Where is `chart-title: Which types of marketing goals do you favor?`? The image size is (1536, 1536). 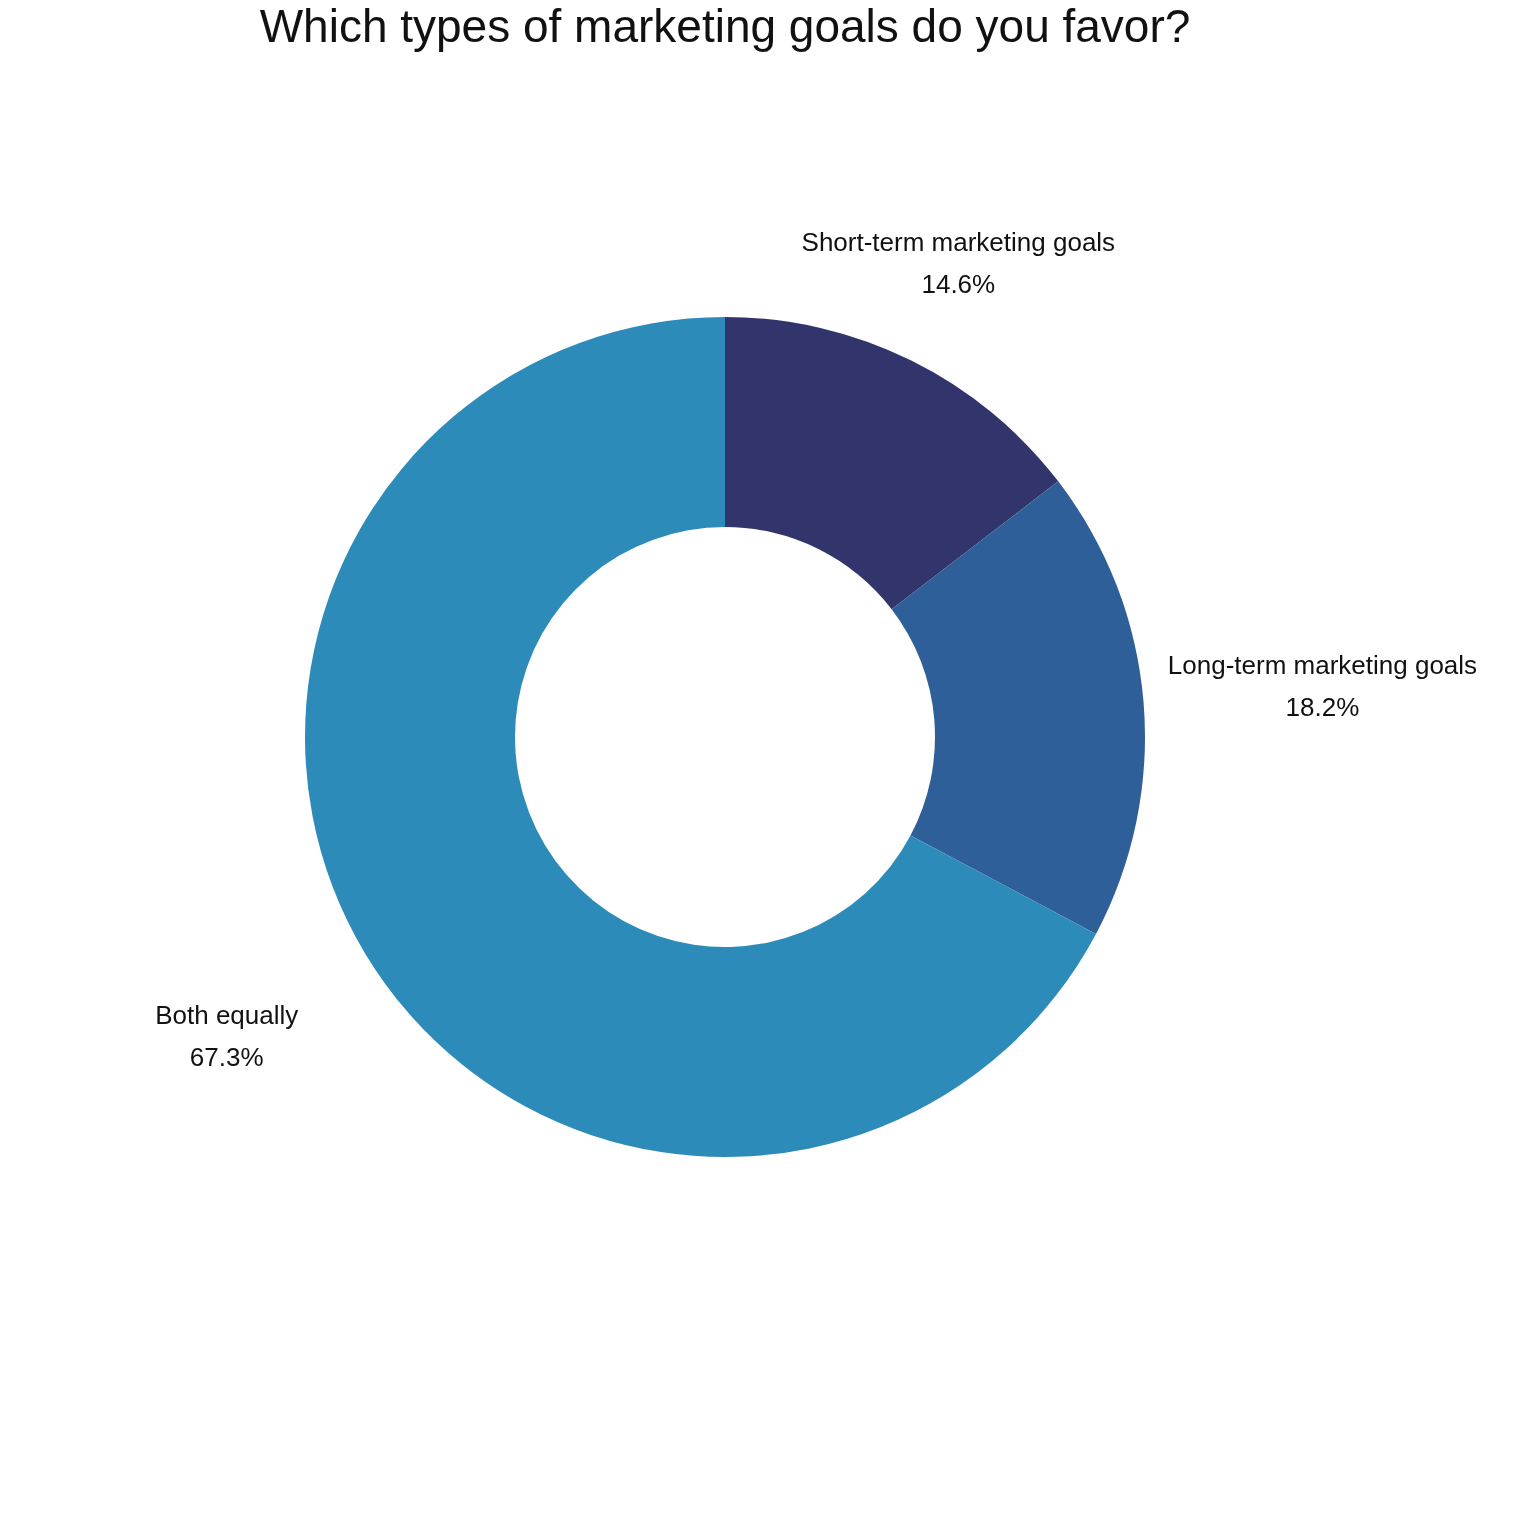 chart-title: Which types of marketing goals do you favor? is located at coordinates (725, 26).